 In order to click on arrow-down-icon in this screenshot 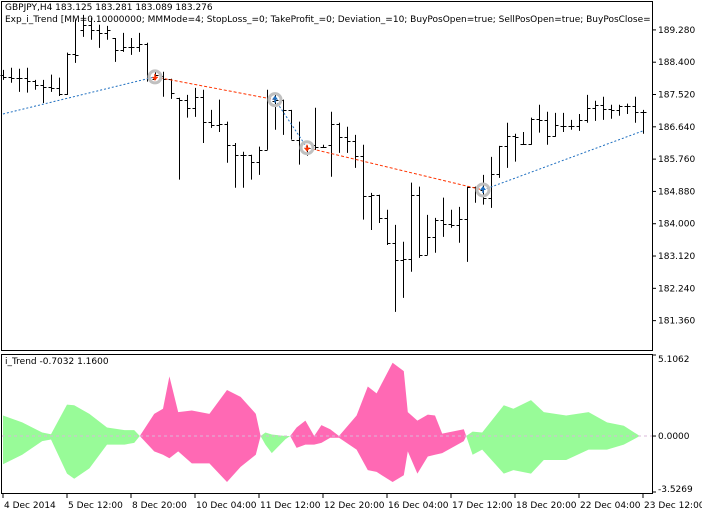, I will do `click(155, 78)`.